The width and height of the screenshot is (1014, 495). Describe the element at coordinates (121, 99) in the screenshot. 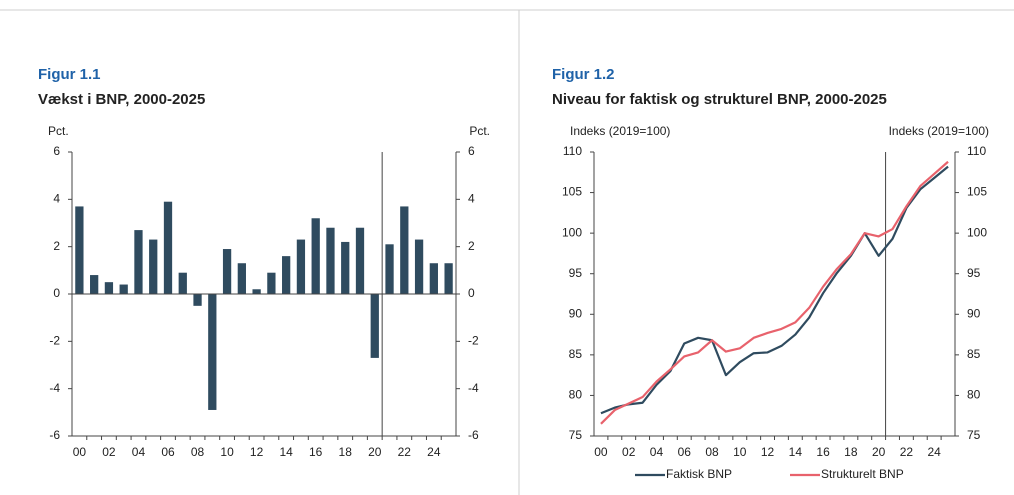

I see `chart-title: Vækst i BNP, 2000-2025` at that location.